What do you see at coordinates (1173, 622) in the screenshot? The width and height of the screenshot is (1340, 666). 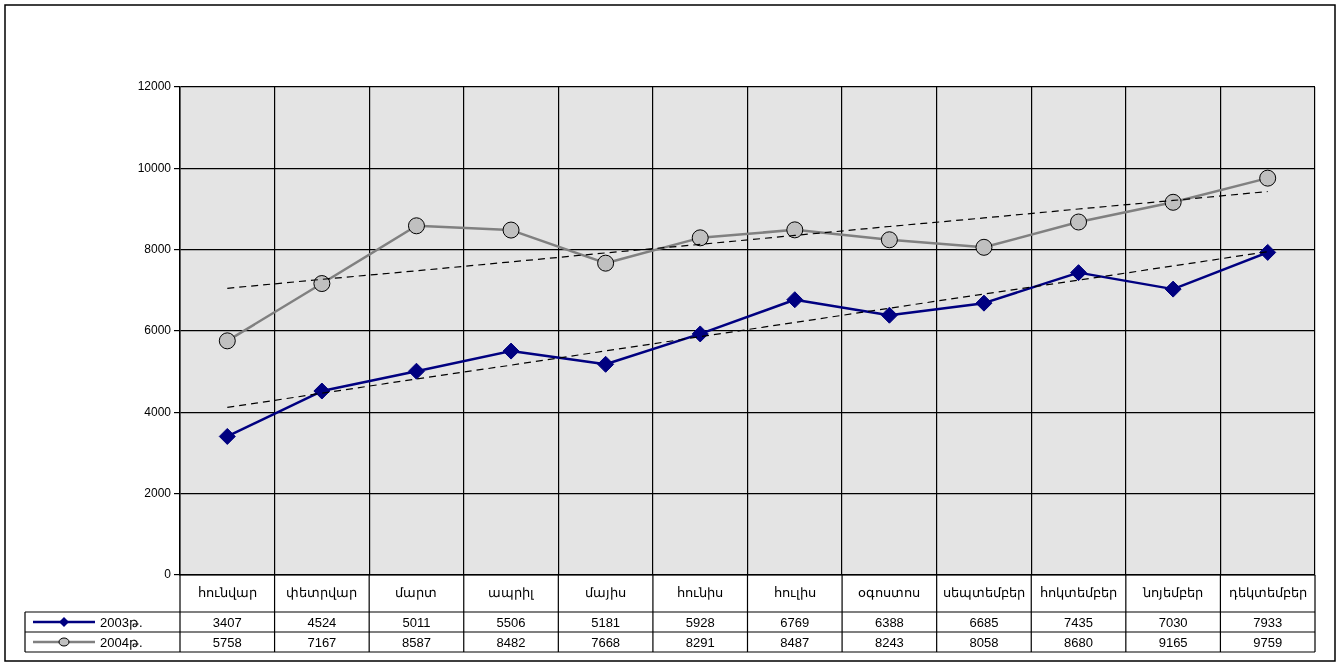 I see `data-label: 7030` at bounding box center [1173, 622].